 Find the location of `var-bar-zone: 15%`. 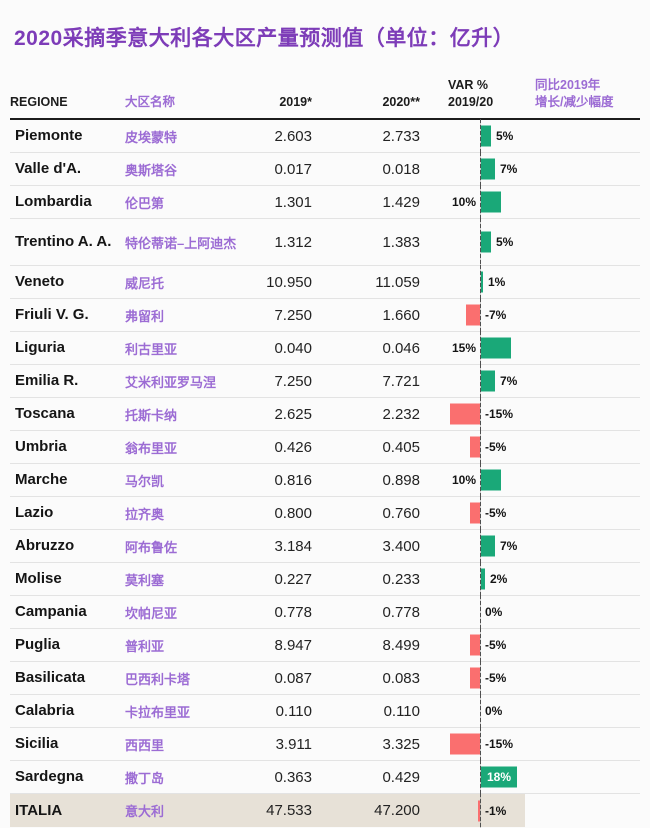

var-bar-zone: 15% is located at coordinates (535, 348).